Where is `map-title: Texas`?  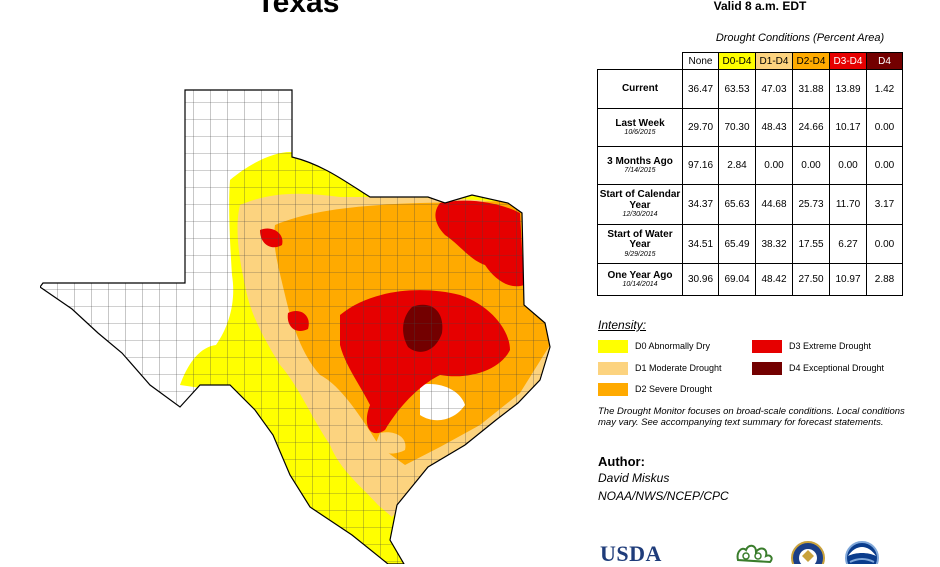 map-title: Texas is located at coordinates (298, 9).